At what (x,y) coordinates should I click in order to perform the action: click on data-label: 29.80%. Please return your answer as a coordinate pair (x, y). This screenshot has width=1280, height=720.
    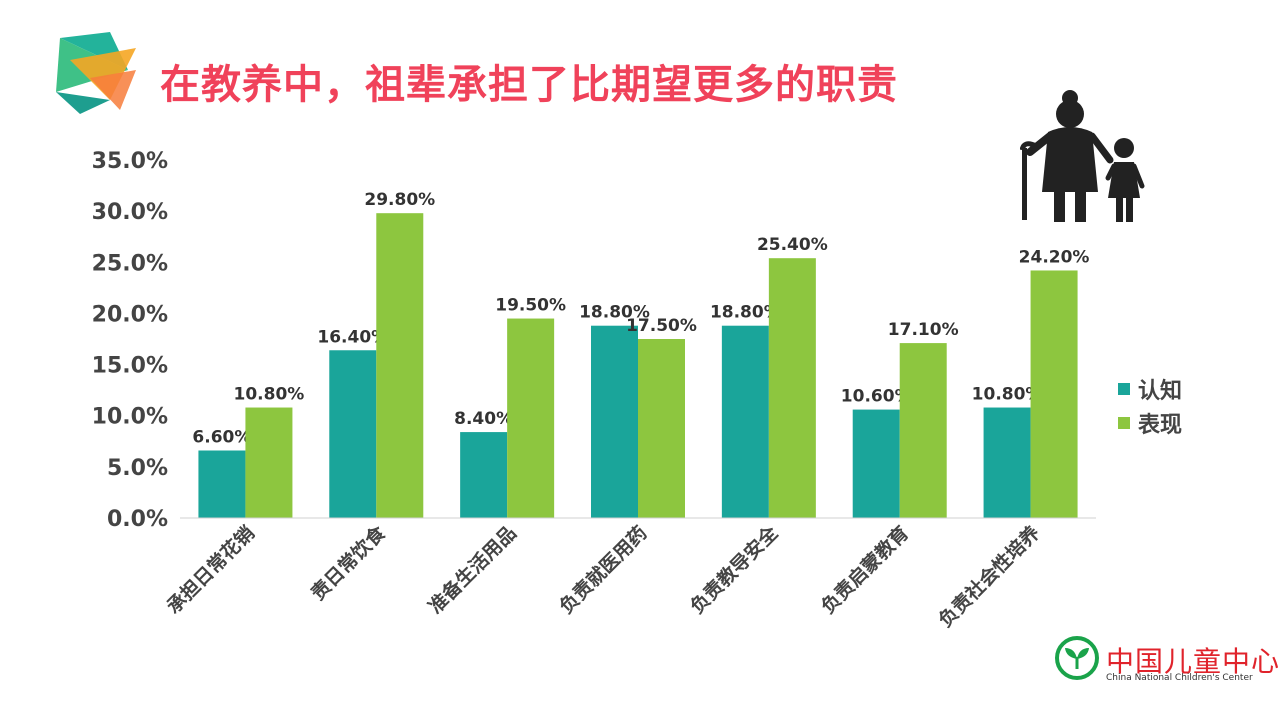
    Looking at the image, I should click on (399, 200).